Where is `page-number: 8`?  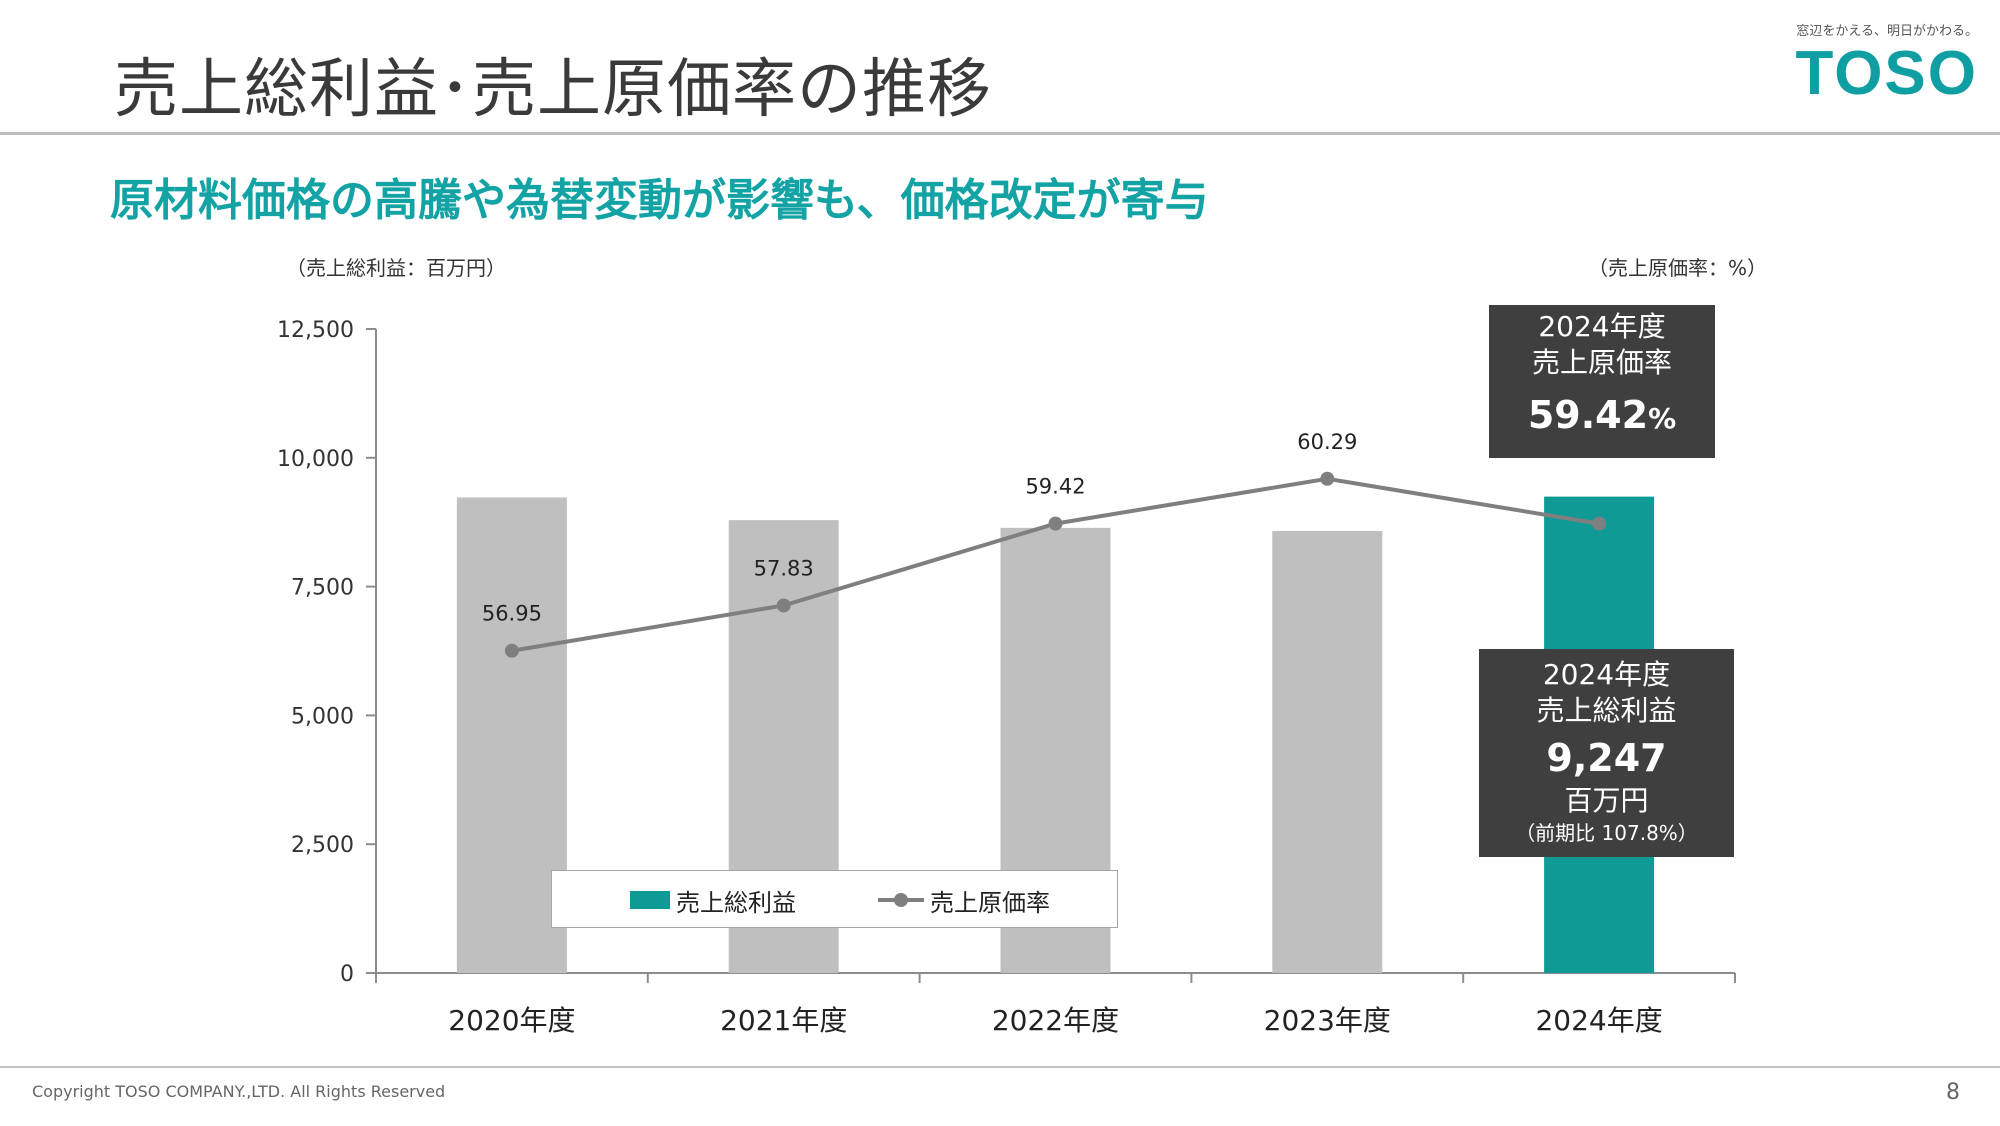 page-number: 8 is located at coordinates (1953, 1092).